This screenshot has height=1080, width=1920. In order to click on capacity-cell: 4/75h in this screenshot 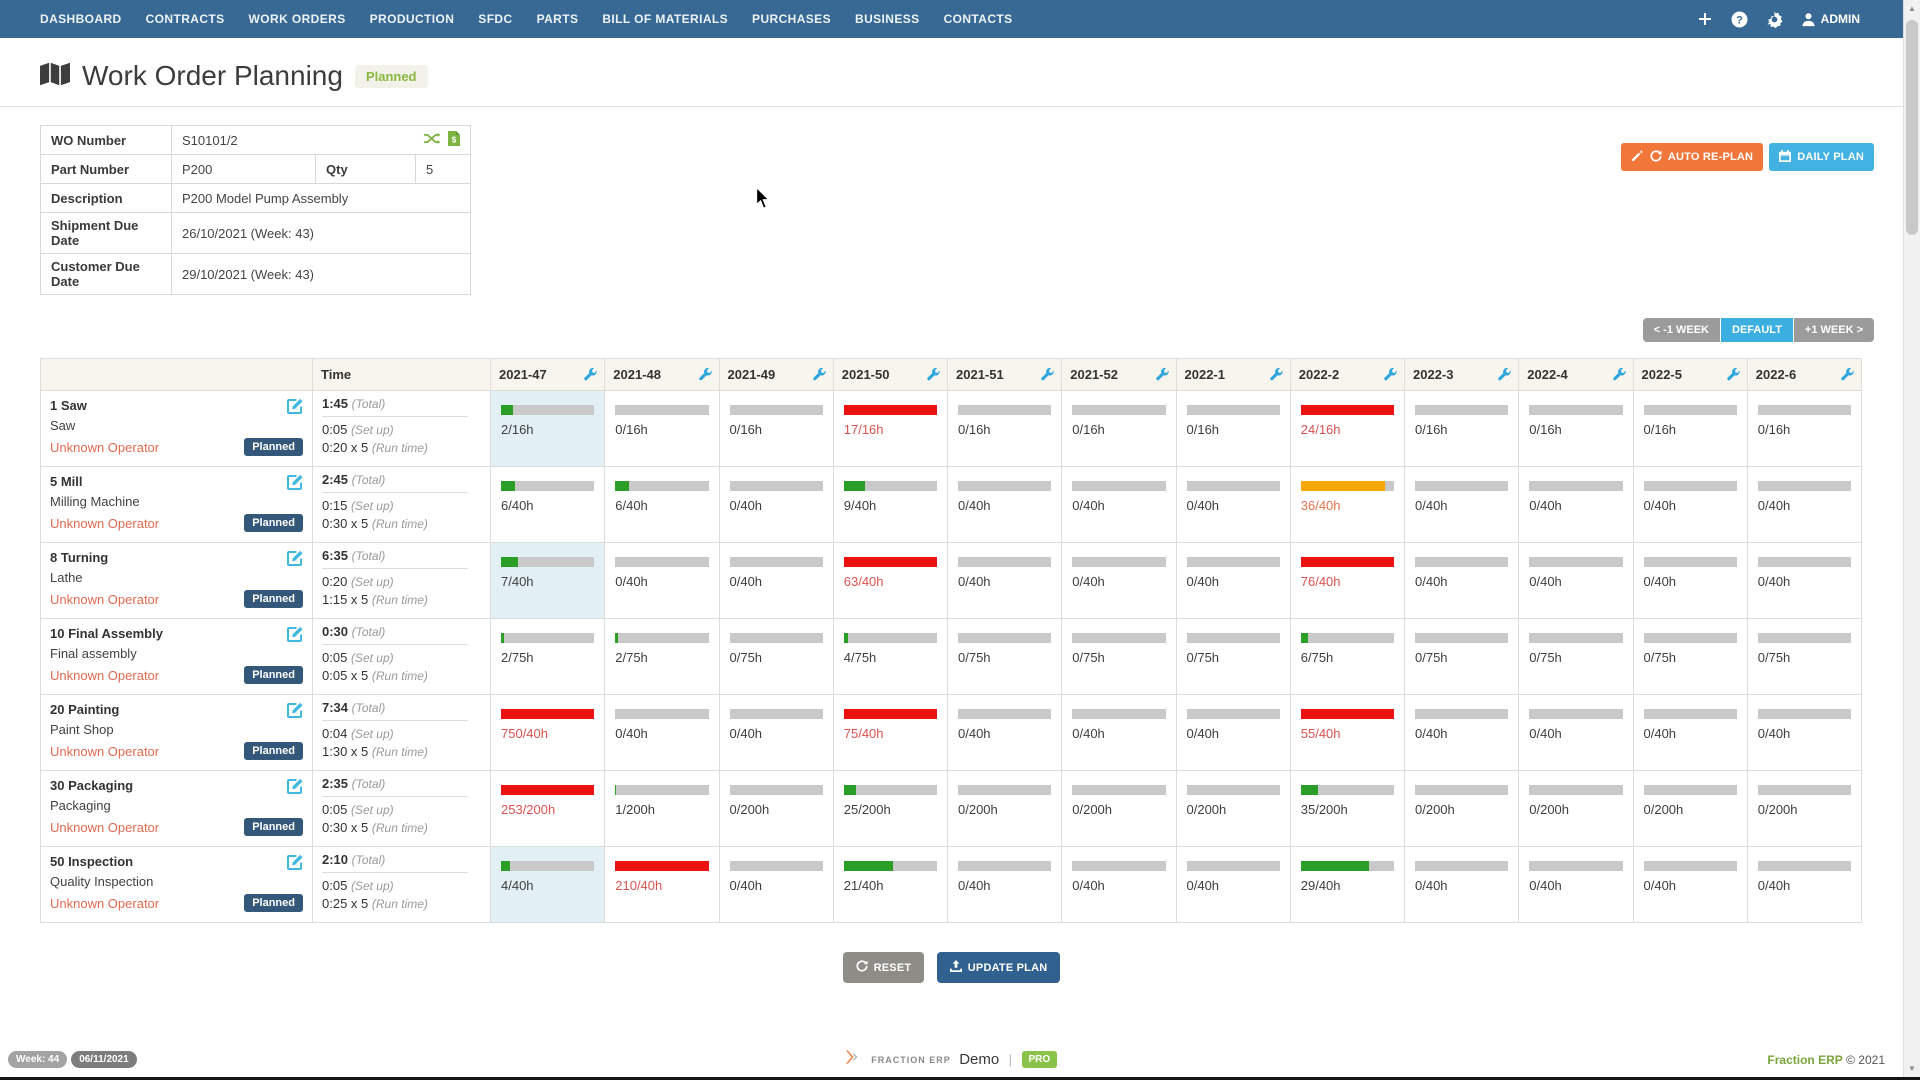, I will do `click(890, 656)`.